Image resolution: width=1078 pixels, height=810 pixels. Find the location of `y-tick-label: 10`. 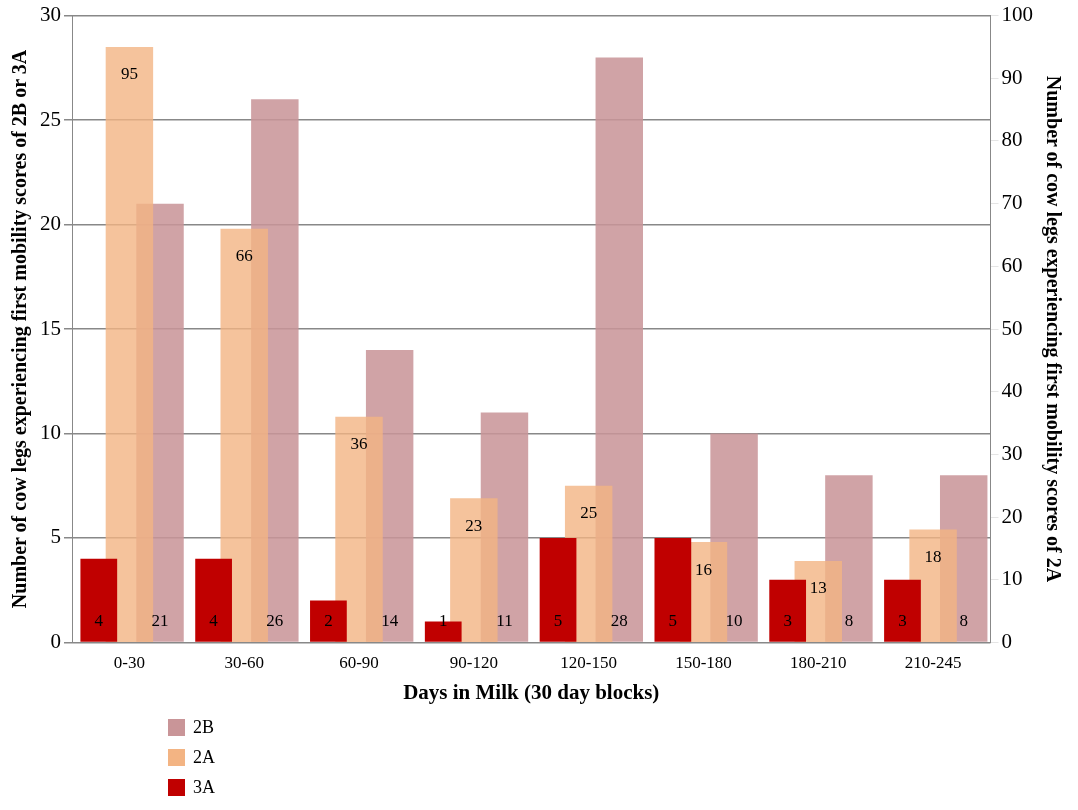

y-tick-label: 10 is located at coordinates (50, 431).